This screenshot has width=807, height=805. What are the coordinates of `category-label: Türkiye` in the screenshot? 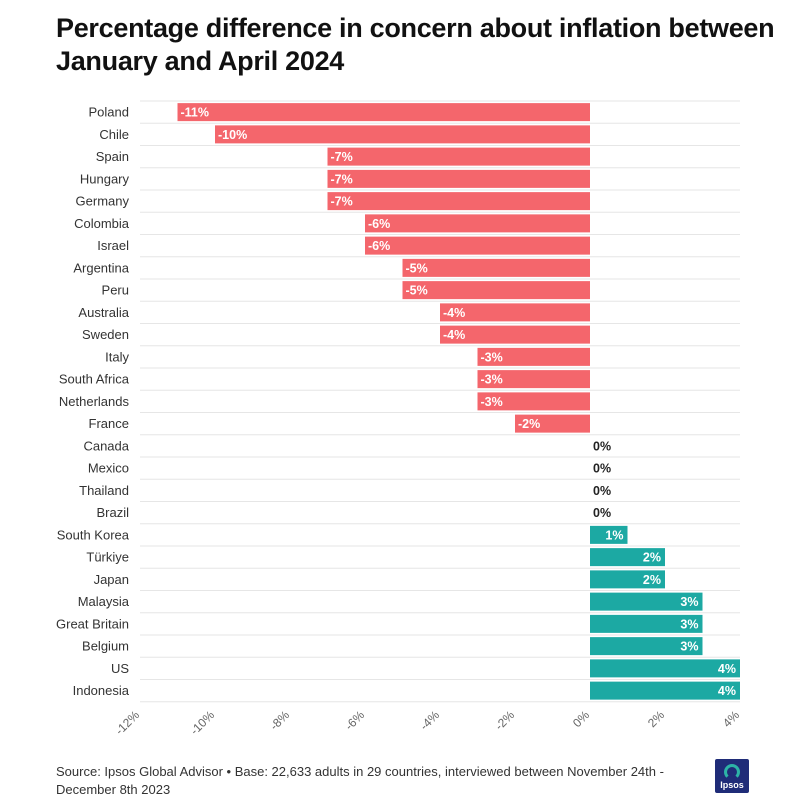 It's located at (107, 557).